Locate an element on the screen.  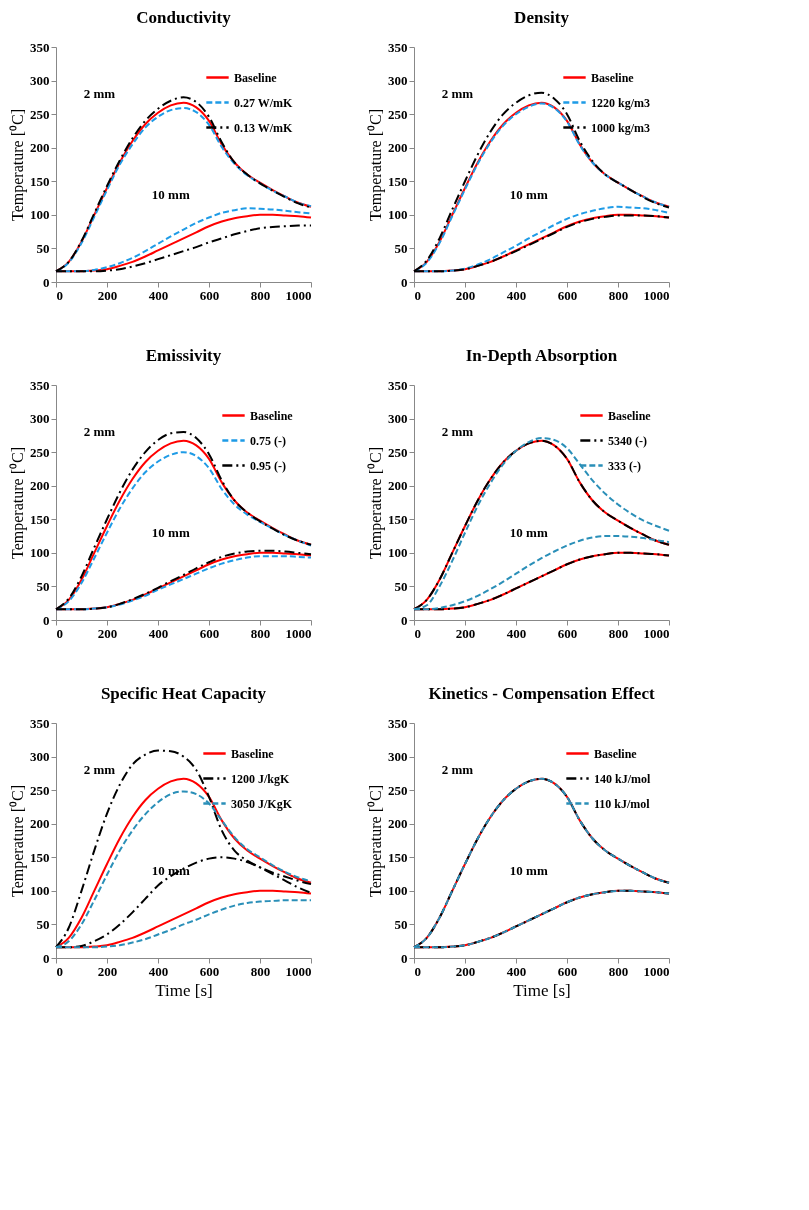
chart-title: Emissivity is located at coordinates (183, 355).